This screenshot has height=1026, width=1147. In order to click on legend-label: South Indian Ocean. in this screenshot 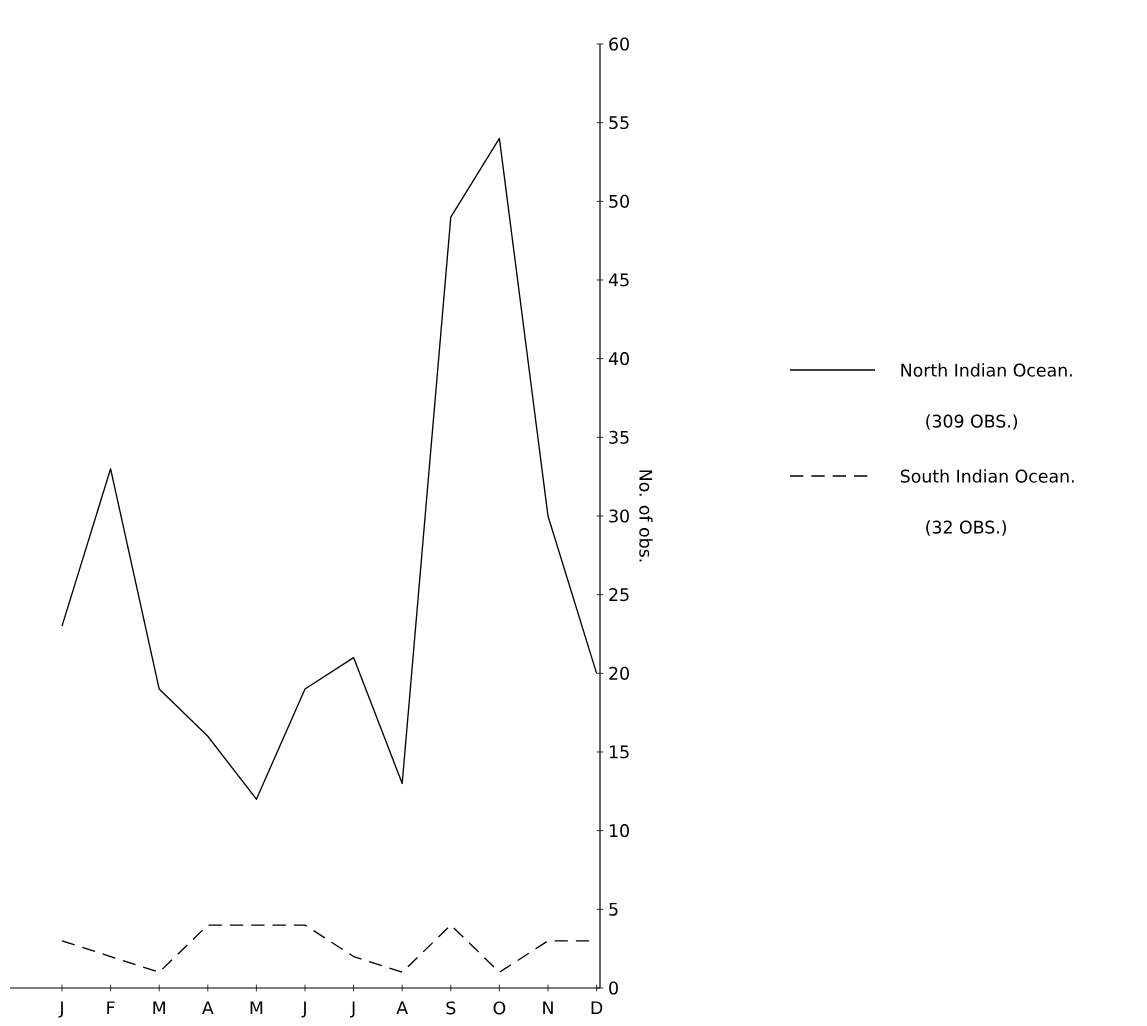, I will do `click(987, 476)`.